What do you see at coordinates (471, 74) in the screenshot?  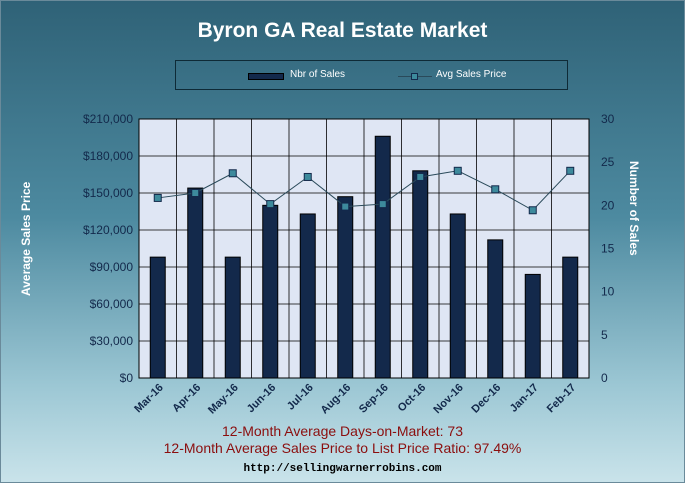 I see `legend-line-label: Avg Sales Price` at bounding box center [471, 74].